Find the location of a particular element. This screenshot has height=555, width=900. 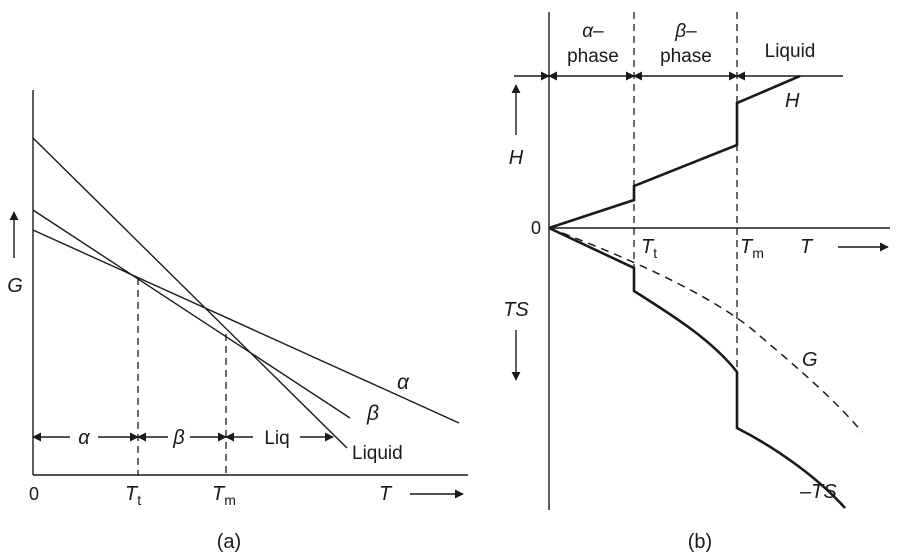

g-axis-label: G is located at coordinates (15, 286).